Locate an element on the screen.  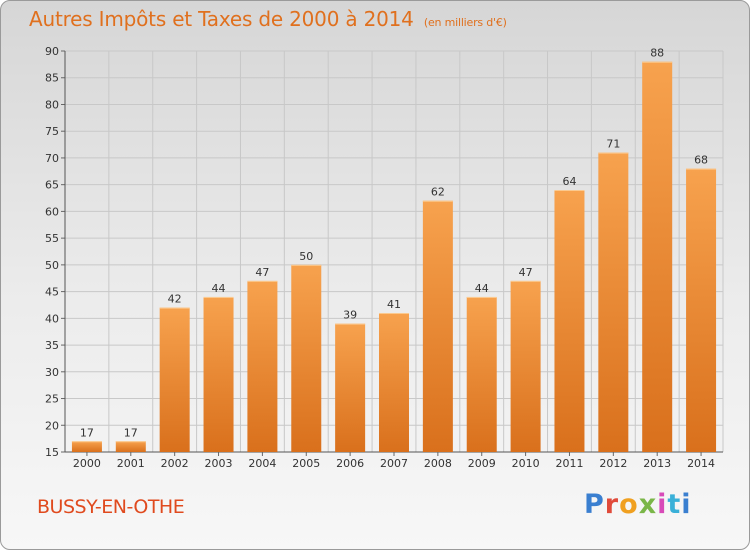
x-tick-label: 2009 is located at coordinates (482, 463).